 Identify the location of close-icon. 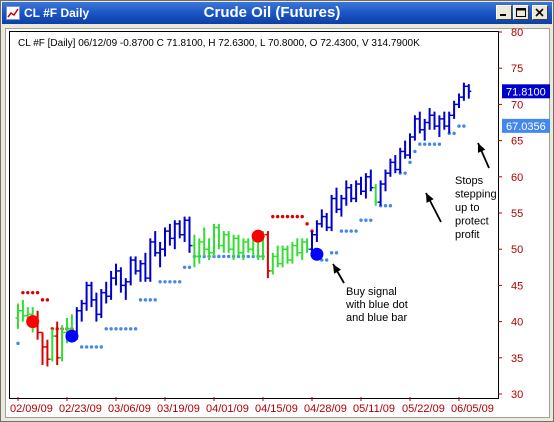
(539, 12).